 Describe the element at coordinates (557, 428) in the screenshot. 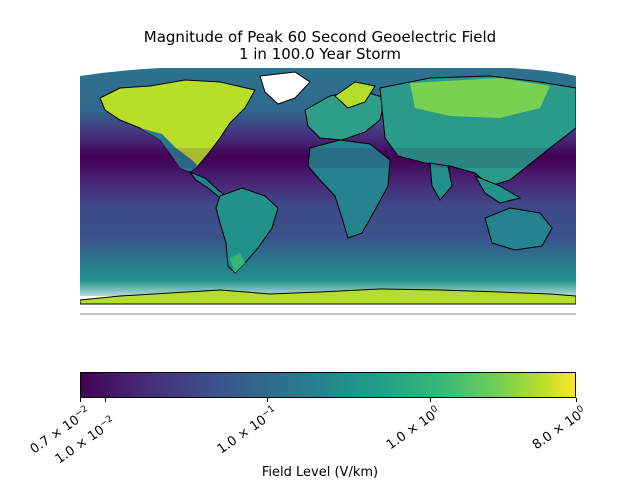

I see `colorbar-tick-label: 8.0 × 100` at that location.